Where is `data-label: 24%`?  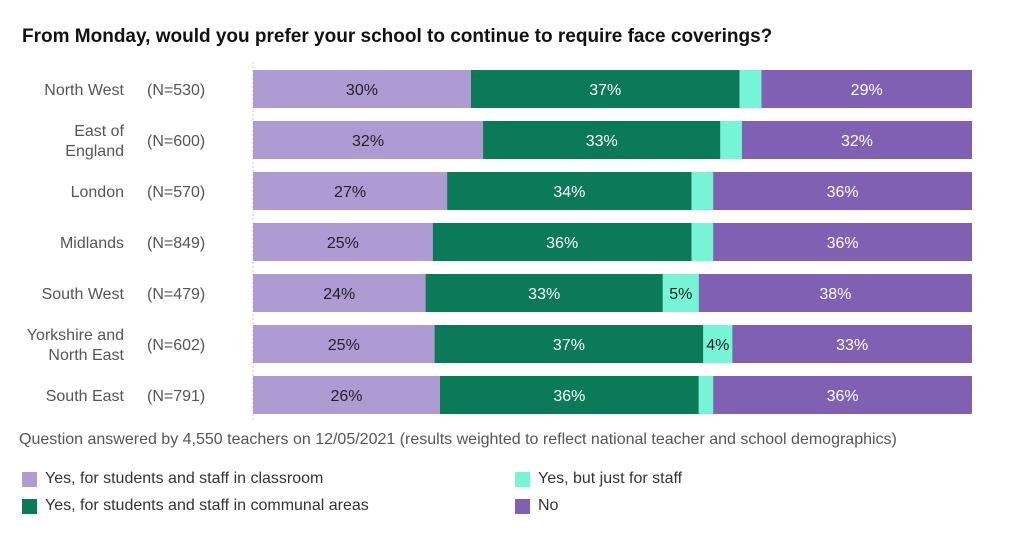 data-label: 24% is located at coordinates (339, 294).